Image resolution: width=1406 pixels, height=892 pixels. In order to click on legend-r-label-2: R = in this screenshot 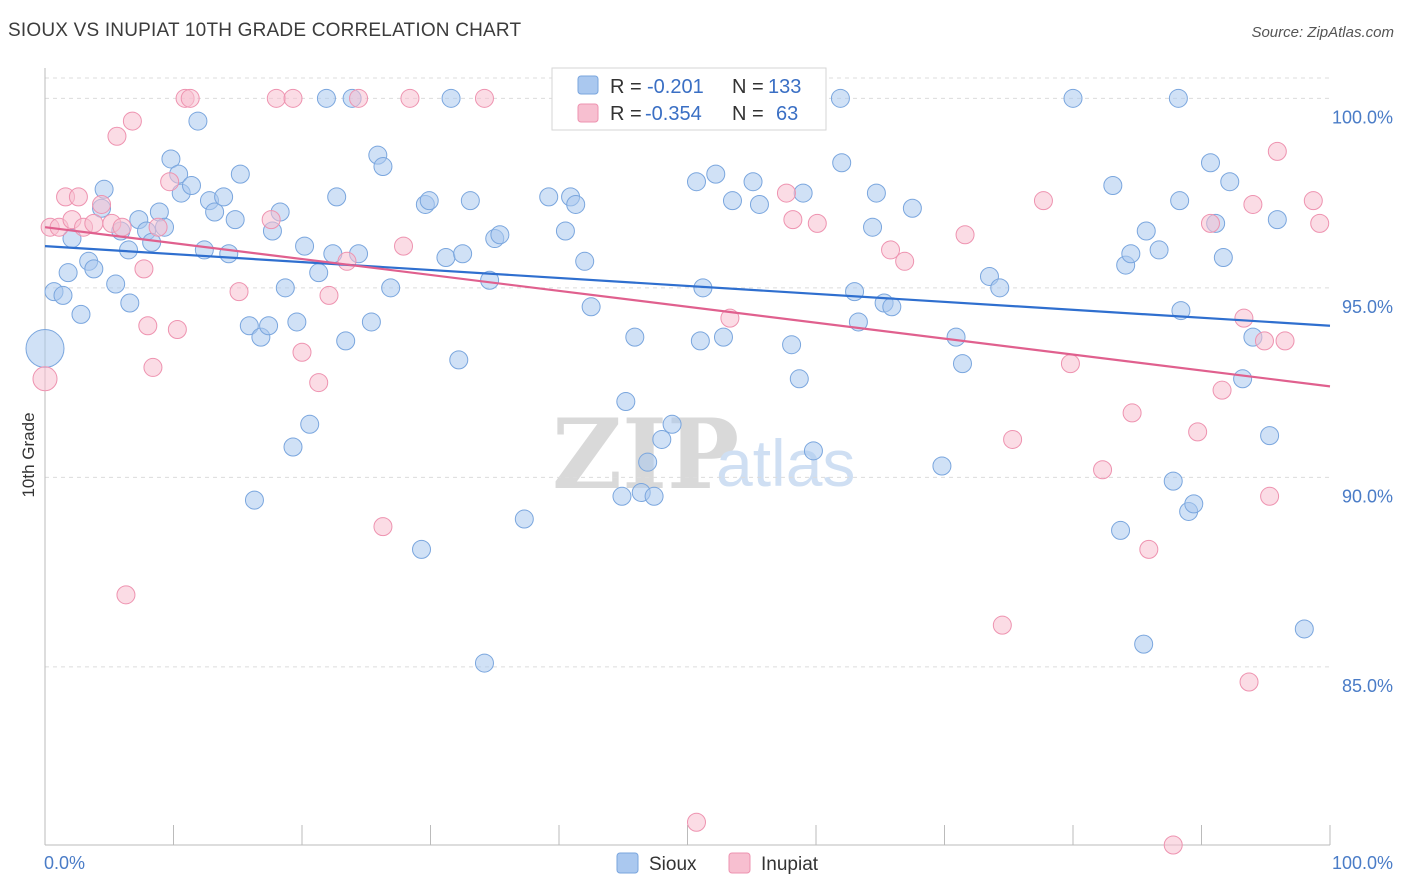, I will do `click(626, 114)`.